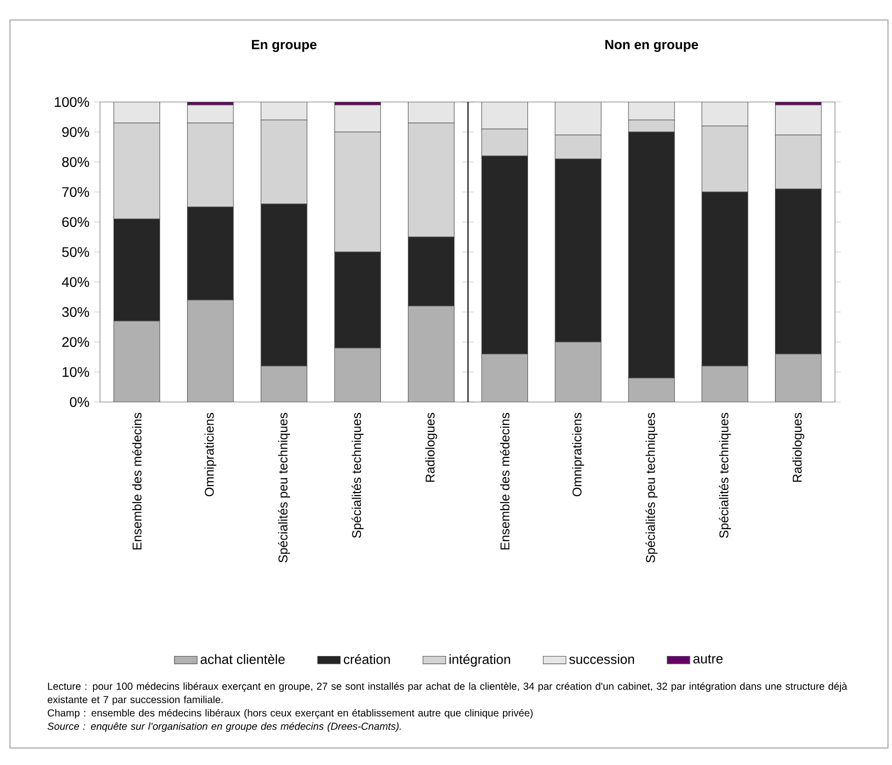  What do you see at coordinates (76, 192) in the screenshot?
I see `y-tick-label: 70%` at bounding box center [76, 192].